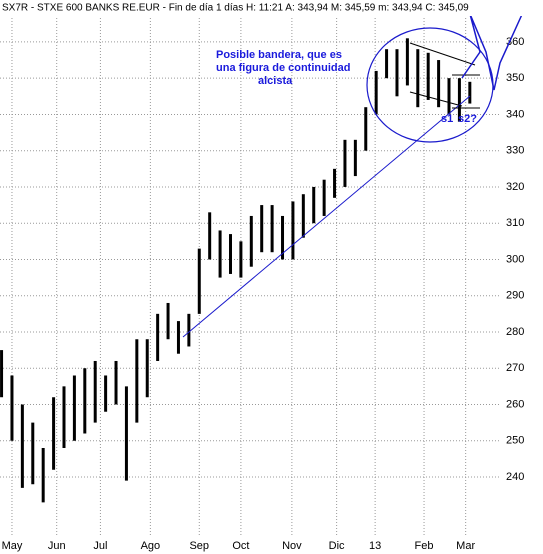  What do you see at coordinates (57, 546) in the screenshot?
I see `x-tick-label: Jun` at bounding box center [57, 546].